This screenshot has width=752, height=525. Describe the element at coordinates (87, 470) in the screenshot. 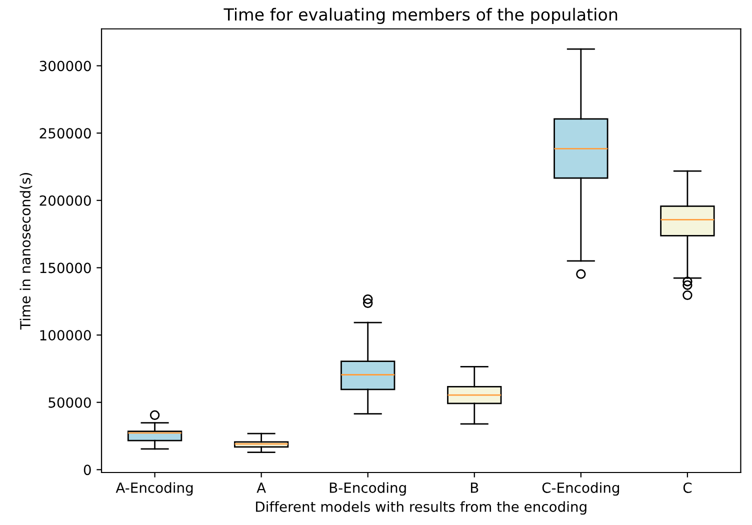

I see `y-tick-label: 0` at that location.